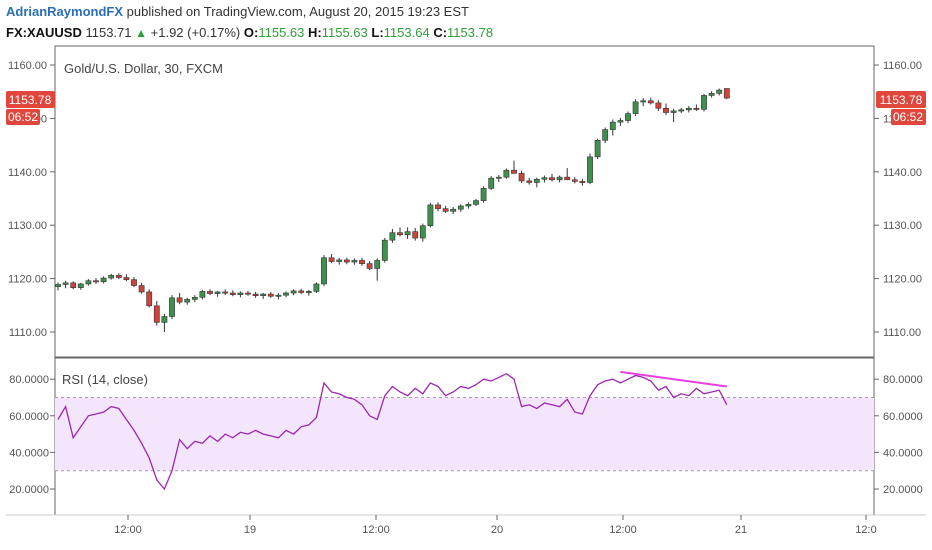  Describe the element at coordinates (673, 379) in the screenshot. I see `rsi-divergence-trendline` at that location.